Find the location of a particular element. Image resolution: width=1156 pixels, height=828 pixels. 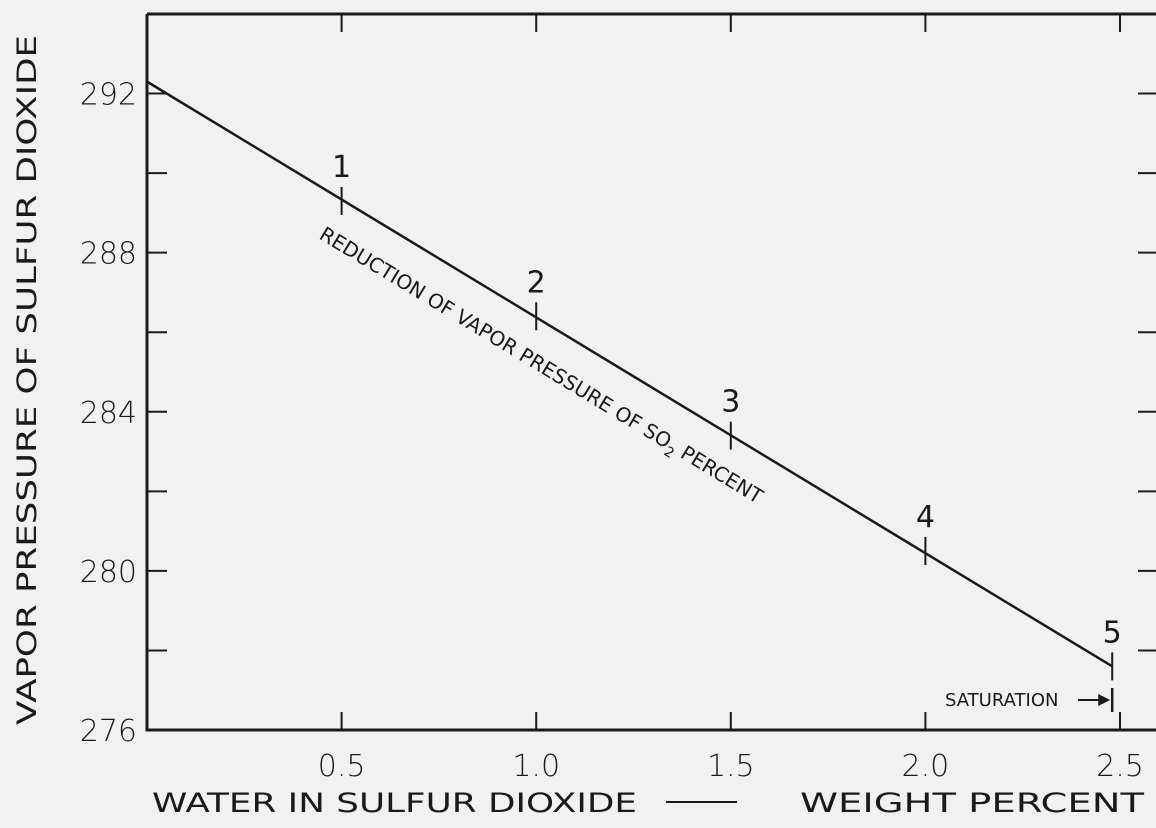

saturation-marker: SATURATION is located at coordinates (1029, 700).